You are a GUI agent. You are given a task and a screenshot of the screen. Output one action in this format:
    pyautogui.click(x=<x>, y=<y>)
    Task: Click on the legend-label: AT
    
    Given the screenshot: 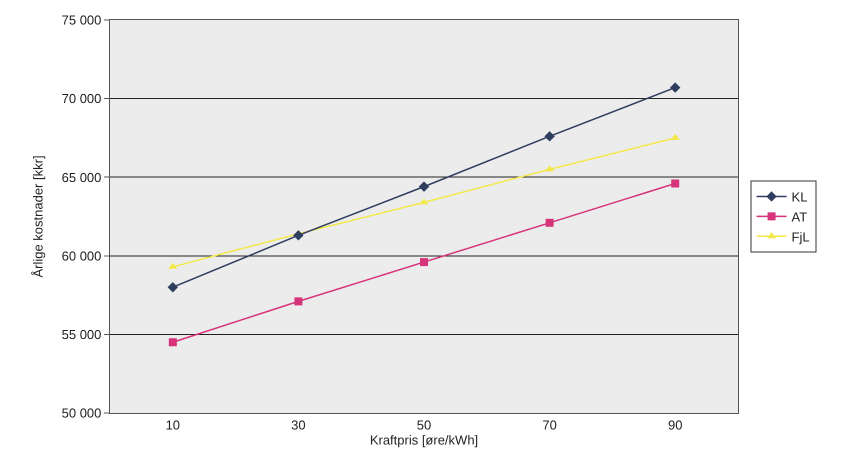 What is the action you would take?
    pyautogui.click(x=800, y=216)
    